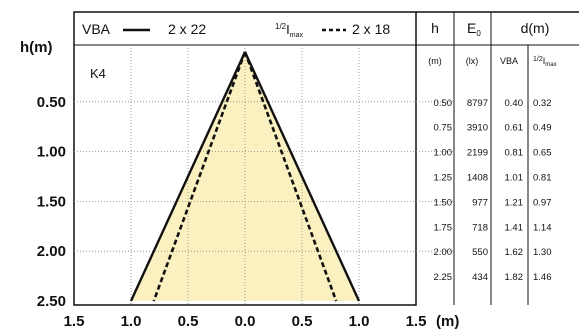  I want to click on x-tick-labels: 1.5 1.0 0.5 0.0 0.5 1.0 1.5, so click(245, 321).